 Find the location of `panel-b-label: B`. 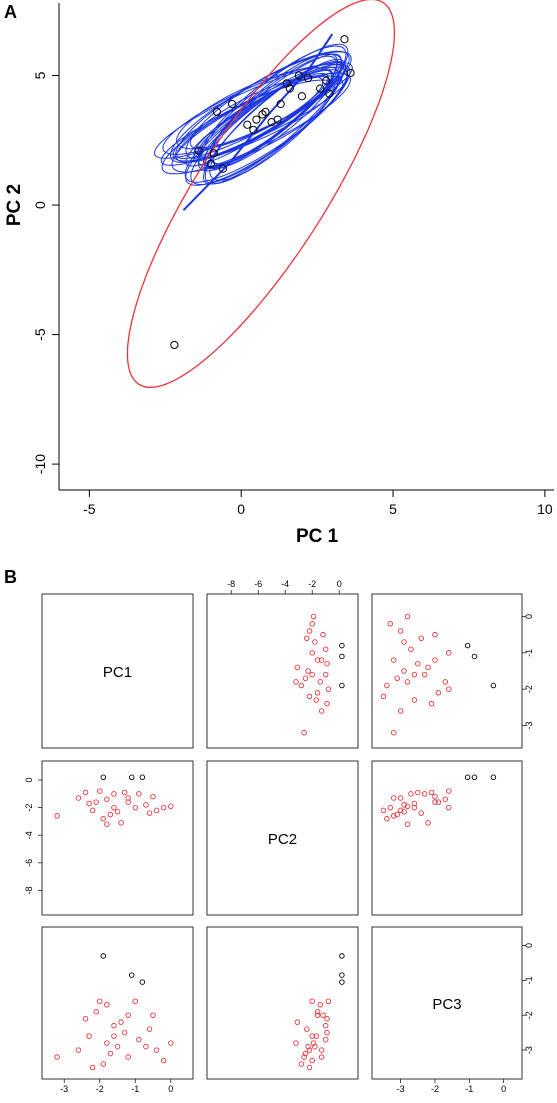

panel-b-label: B is located at coordinates (10, 577).